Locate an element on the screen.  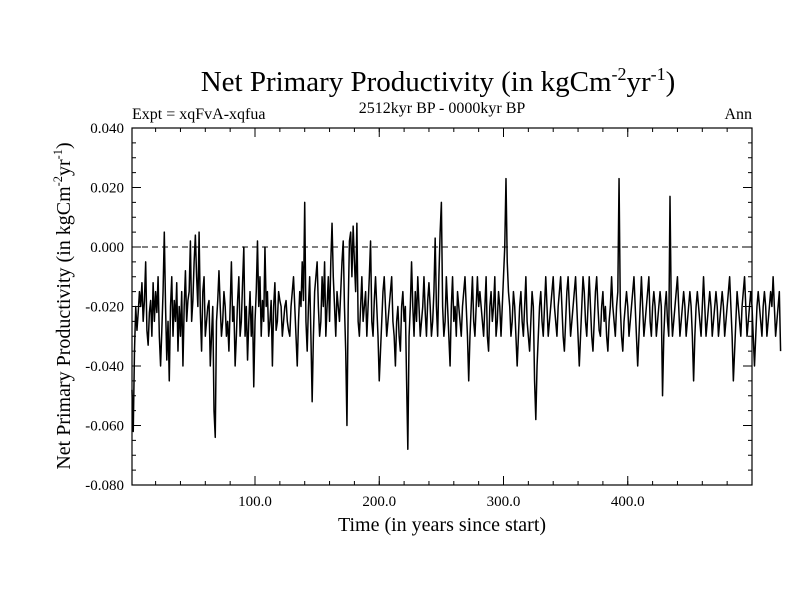
y-tick-label: -0.080 is located at coordinates (104, 486).